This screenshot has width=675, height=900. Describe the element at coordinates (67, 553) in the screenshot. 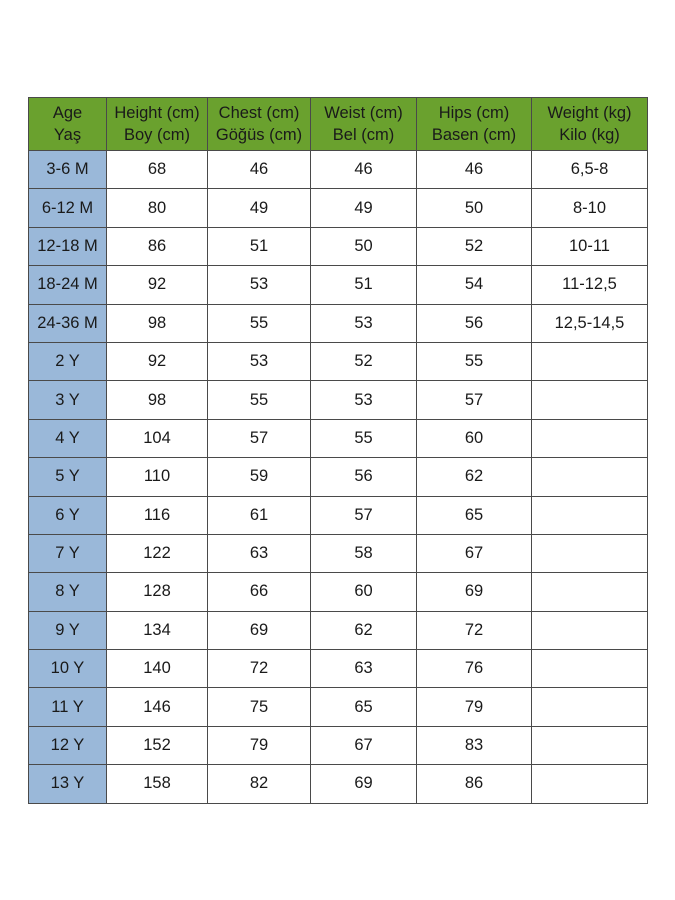

I see `age-cell: 7 Y` at that location.